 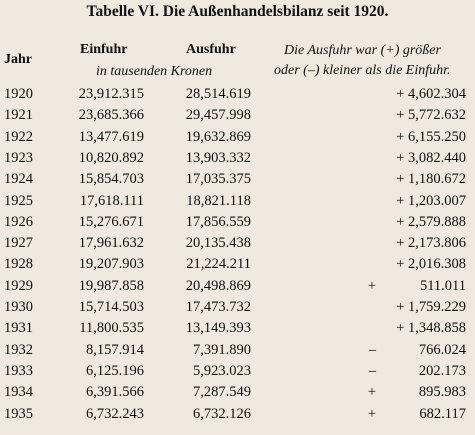 What do you see at coordinates (442, 370) in the screenshot?
I see `cell-difference: 202.173` at bounding box center [442, 370].